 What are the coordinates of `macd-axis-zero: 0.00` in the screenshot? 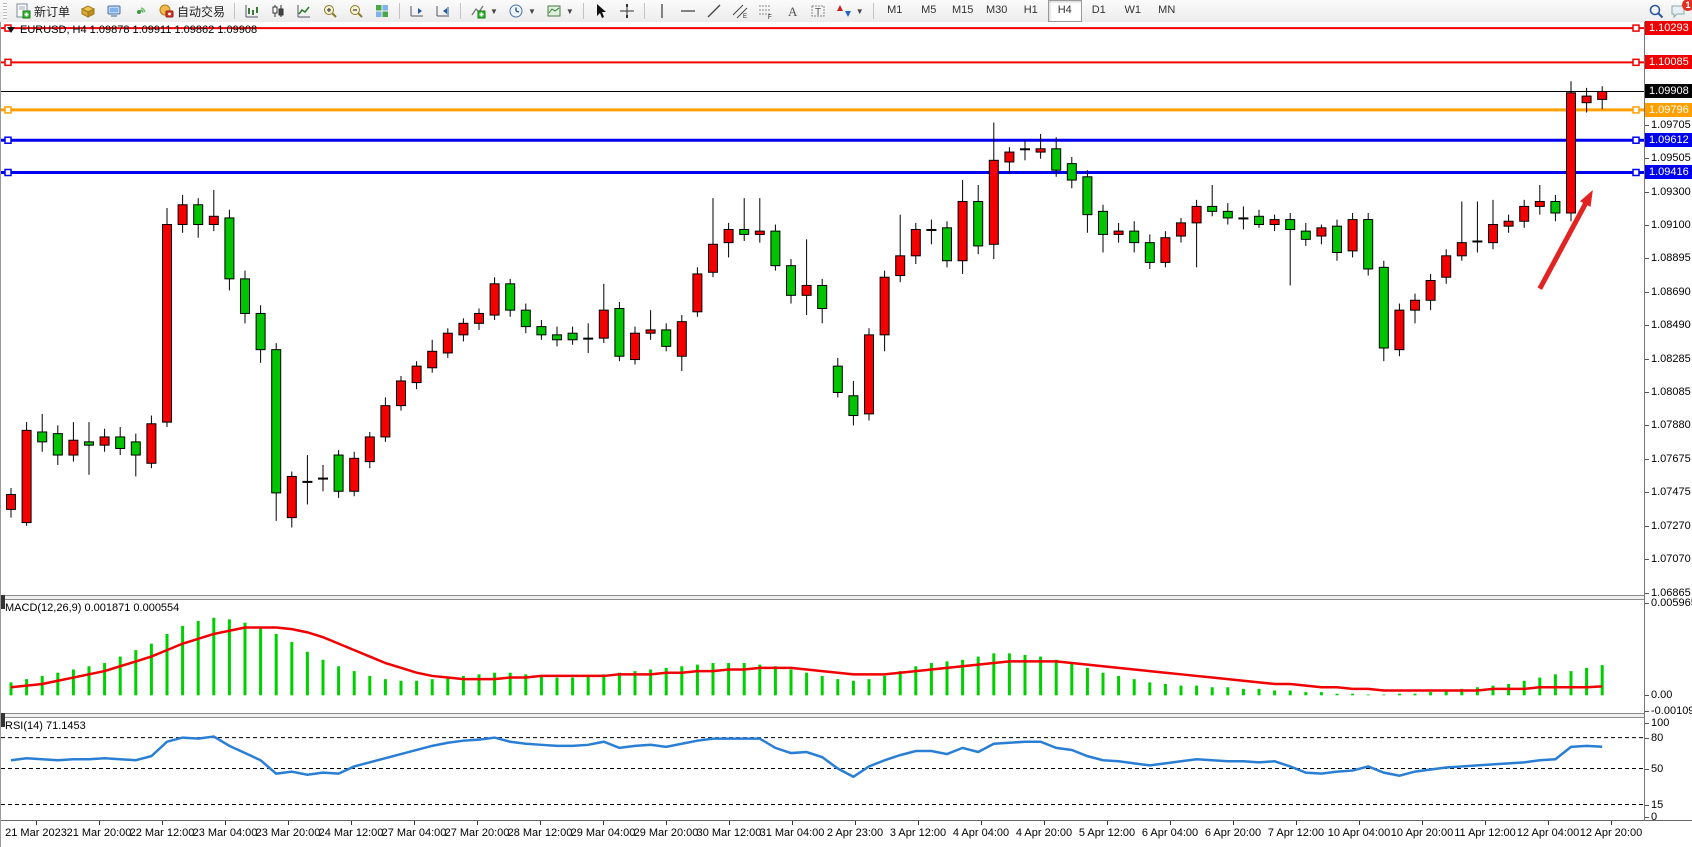 It's located at (1658, 695).